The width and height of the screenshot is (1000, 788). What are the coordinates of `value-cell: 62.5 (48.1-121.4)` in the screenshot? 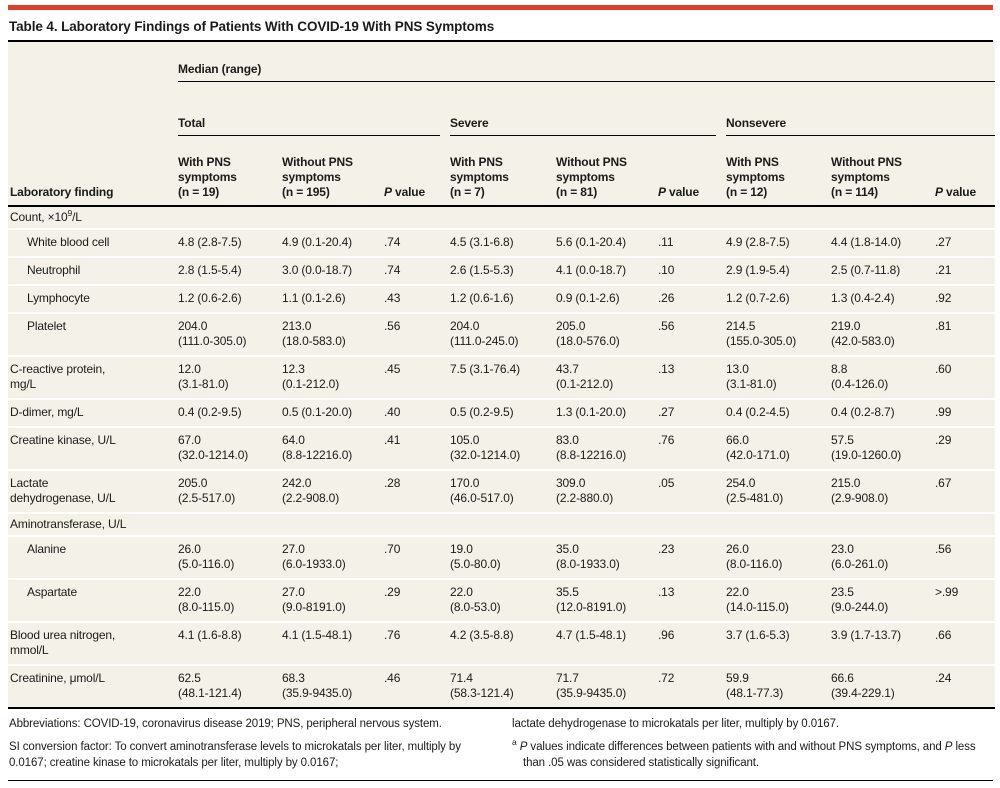 It's located at (210, 685).